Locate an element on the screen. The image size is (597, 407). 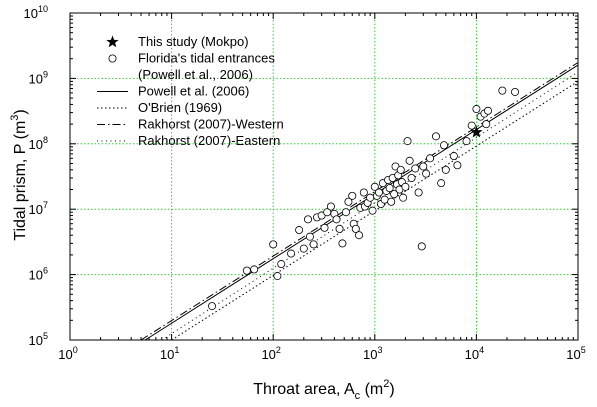
legend-label: This study (Mokpo) is located at coordinates (193, 41).